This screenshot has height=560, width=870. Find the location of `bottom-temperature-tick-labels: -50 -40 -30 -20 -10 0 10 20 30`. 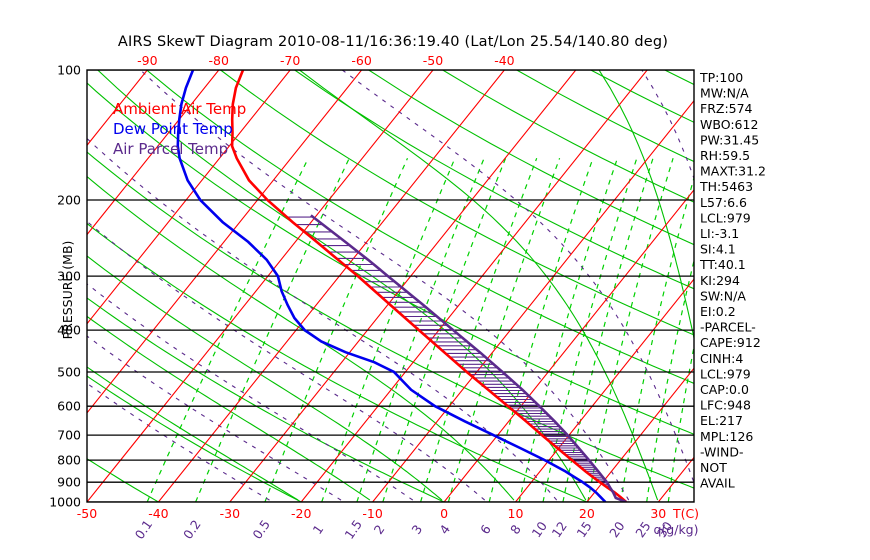

bottom-temperature-tick-labels: -50 -40 -30 -20 -10 0 10 20 30 is located at coordinates (372, 513).